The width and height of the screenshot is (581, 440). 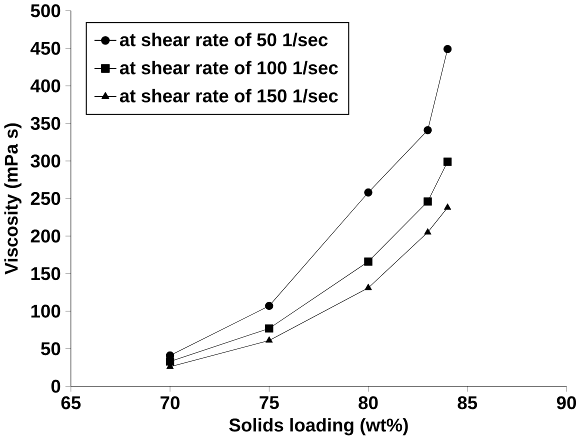 I want to click on y-axis-title: Viscosity (mPa s), so click(x=13, y=199).